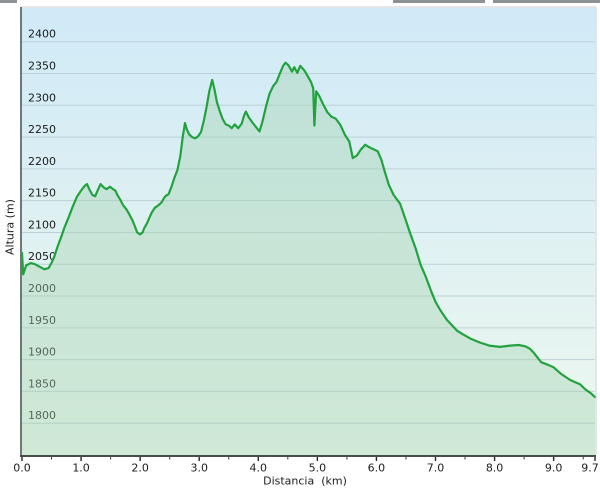  What do you see at coordinates (436, 468) in the screenshot?
I see `x-tick-label-7.0: 7.0` at bounding box center [436, 468].